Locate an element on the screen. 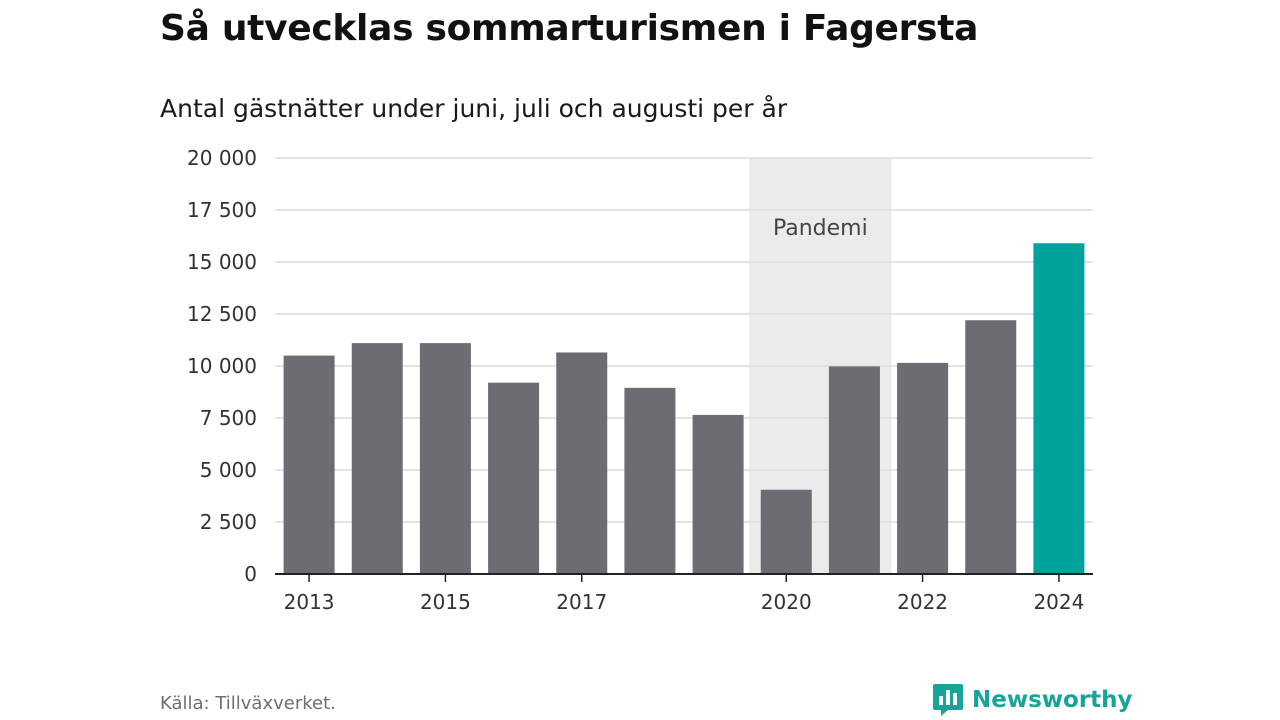 The image size is (1280, 720). y-tick-label: 7 500 is located at coordinates (228, 418).